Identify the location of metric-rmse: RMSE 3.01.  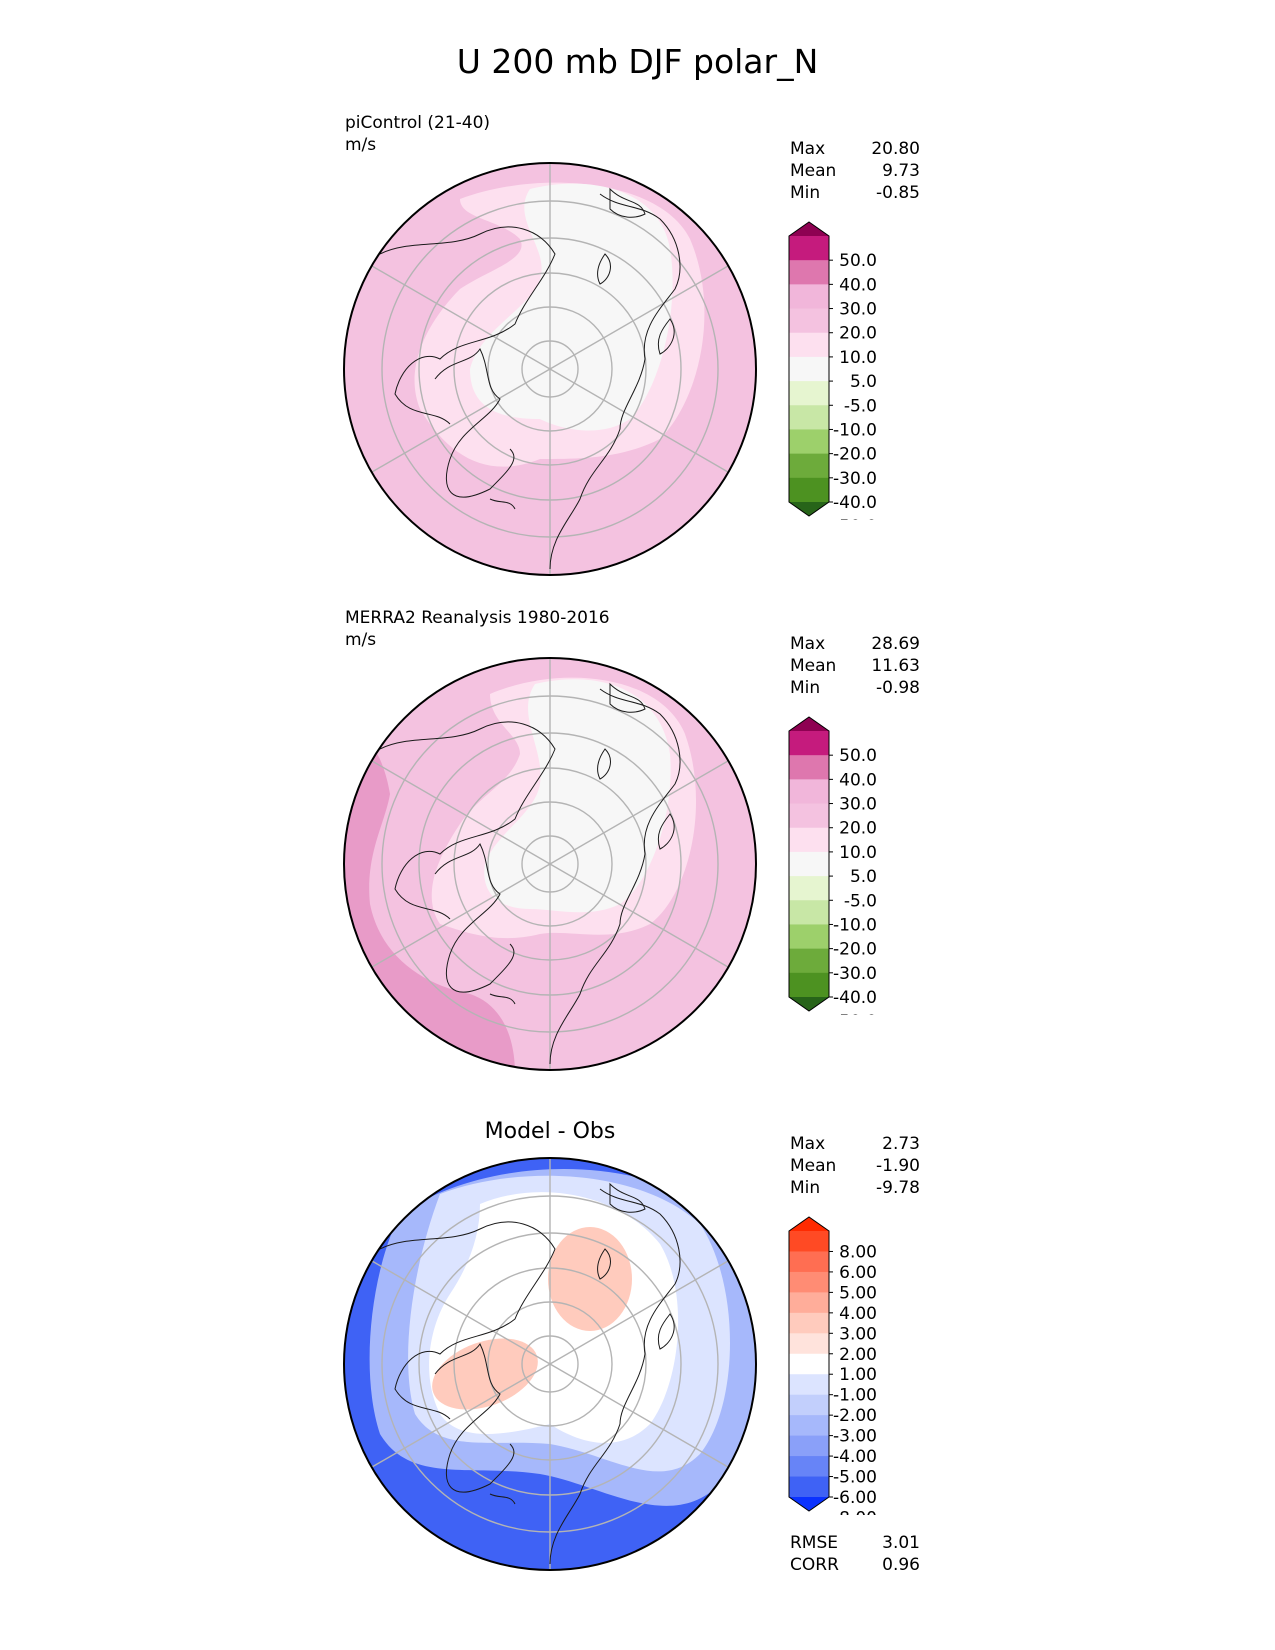
(855, 1543).